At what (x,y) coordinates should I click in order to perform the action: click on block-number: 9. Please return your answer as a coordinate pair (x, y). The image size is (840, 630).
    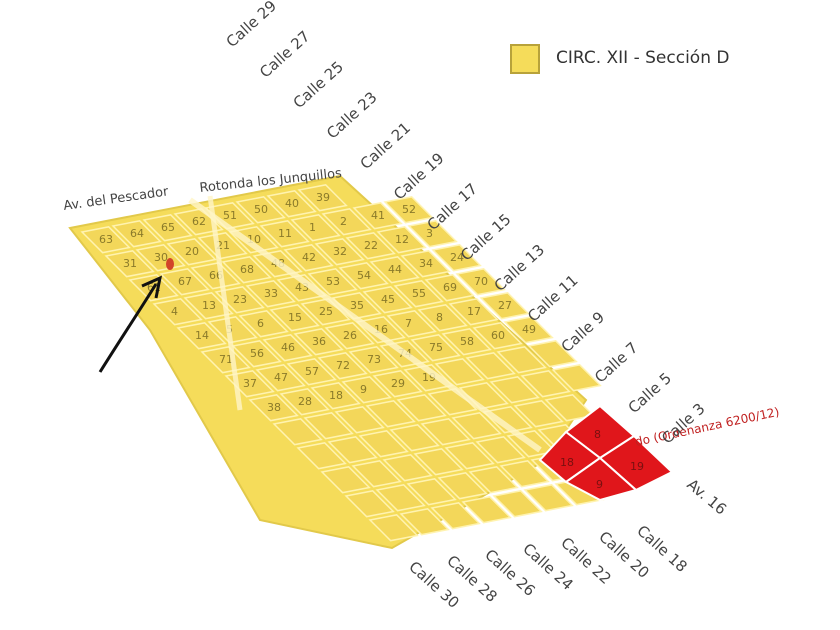
    Looking at the image, I should click on (363, 389).